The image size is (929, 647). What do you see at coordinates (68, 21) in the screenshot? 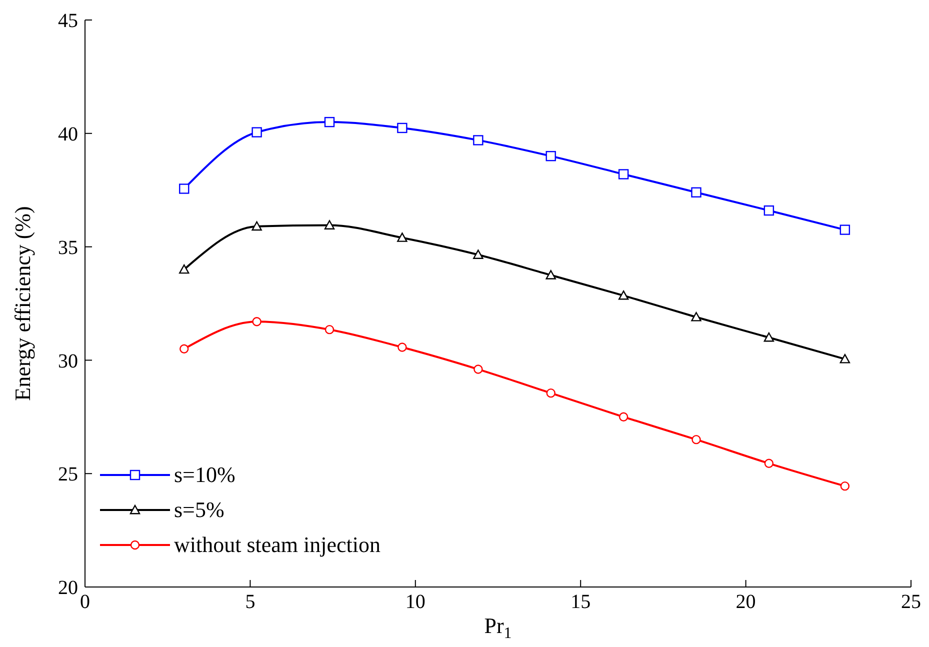
I see `y-tick-label: 45` at bounding box center [68, 21].